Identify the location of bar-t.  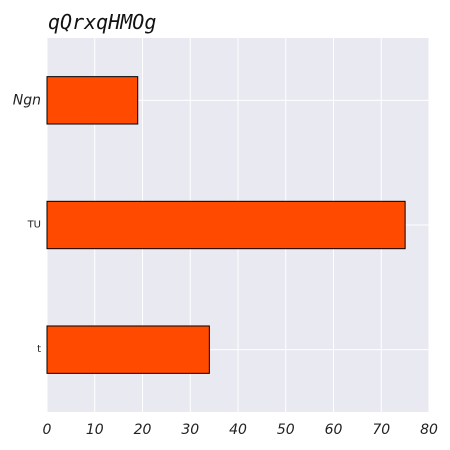
(128, 349).